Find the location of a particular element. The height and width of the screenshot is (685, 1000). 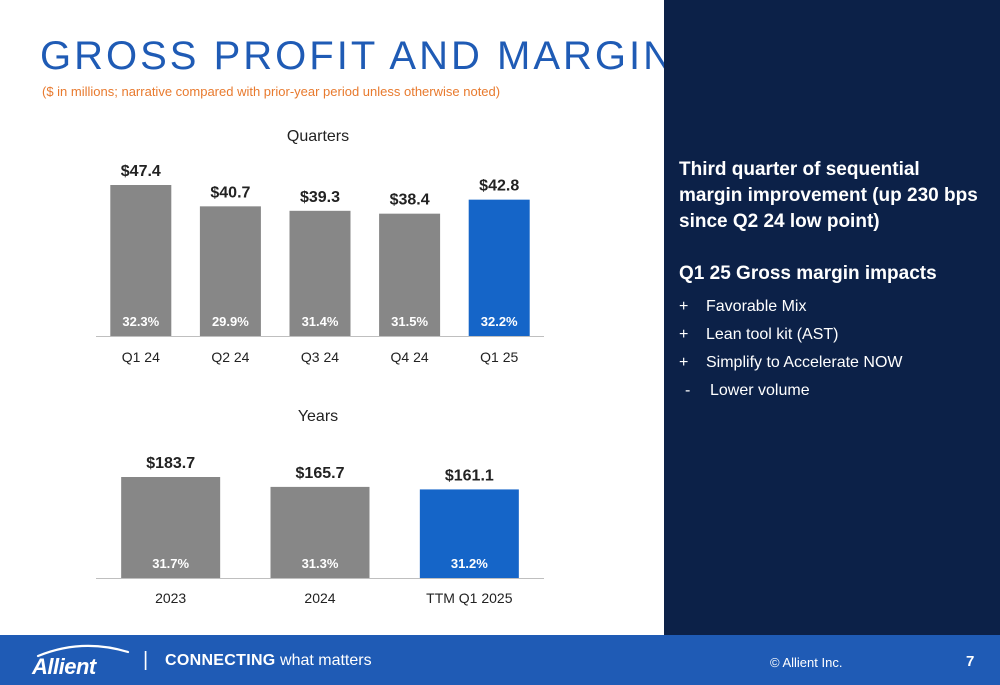

impact-text: Favorable Mix is located at coordinates (756, 306).